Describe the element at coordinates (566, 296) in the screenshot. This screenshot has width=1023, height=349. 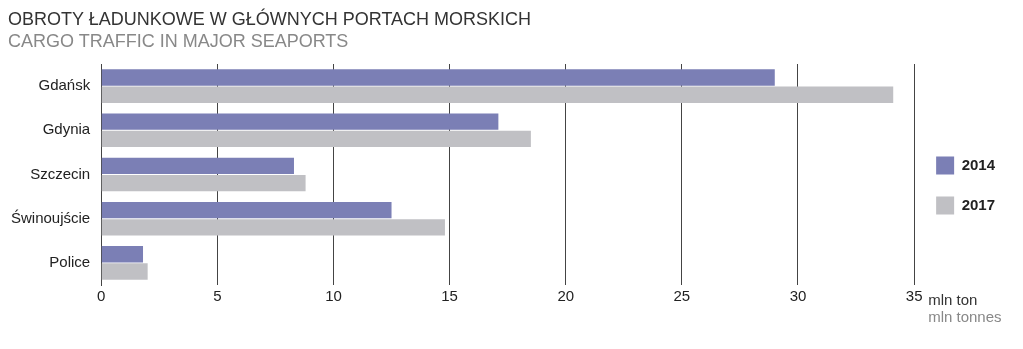
I see `x-tick-label: 20` at that location.